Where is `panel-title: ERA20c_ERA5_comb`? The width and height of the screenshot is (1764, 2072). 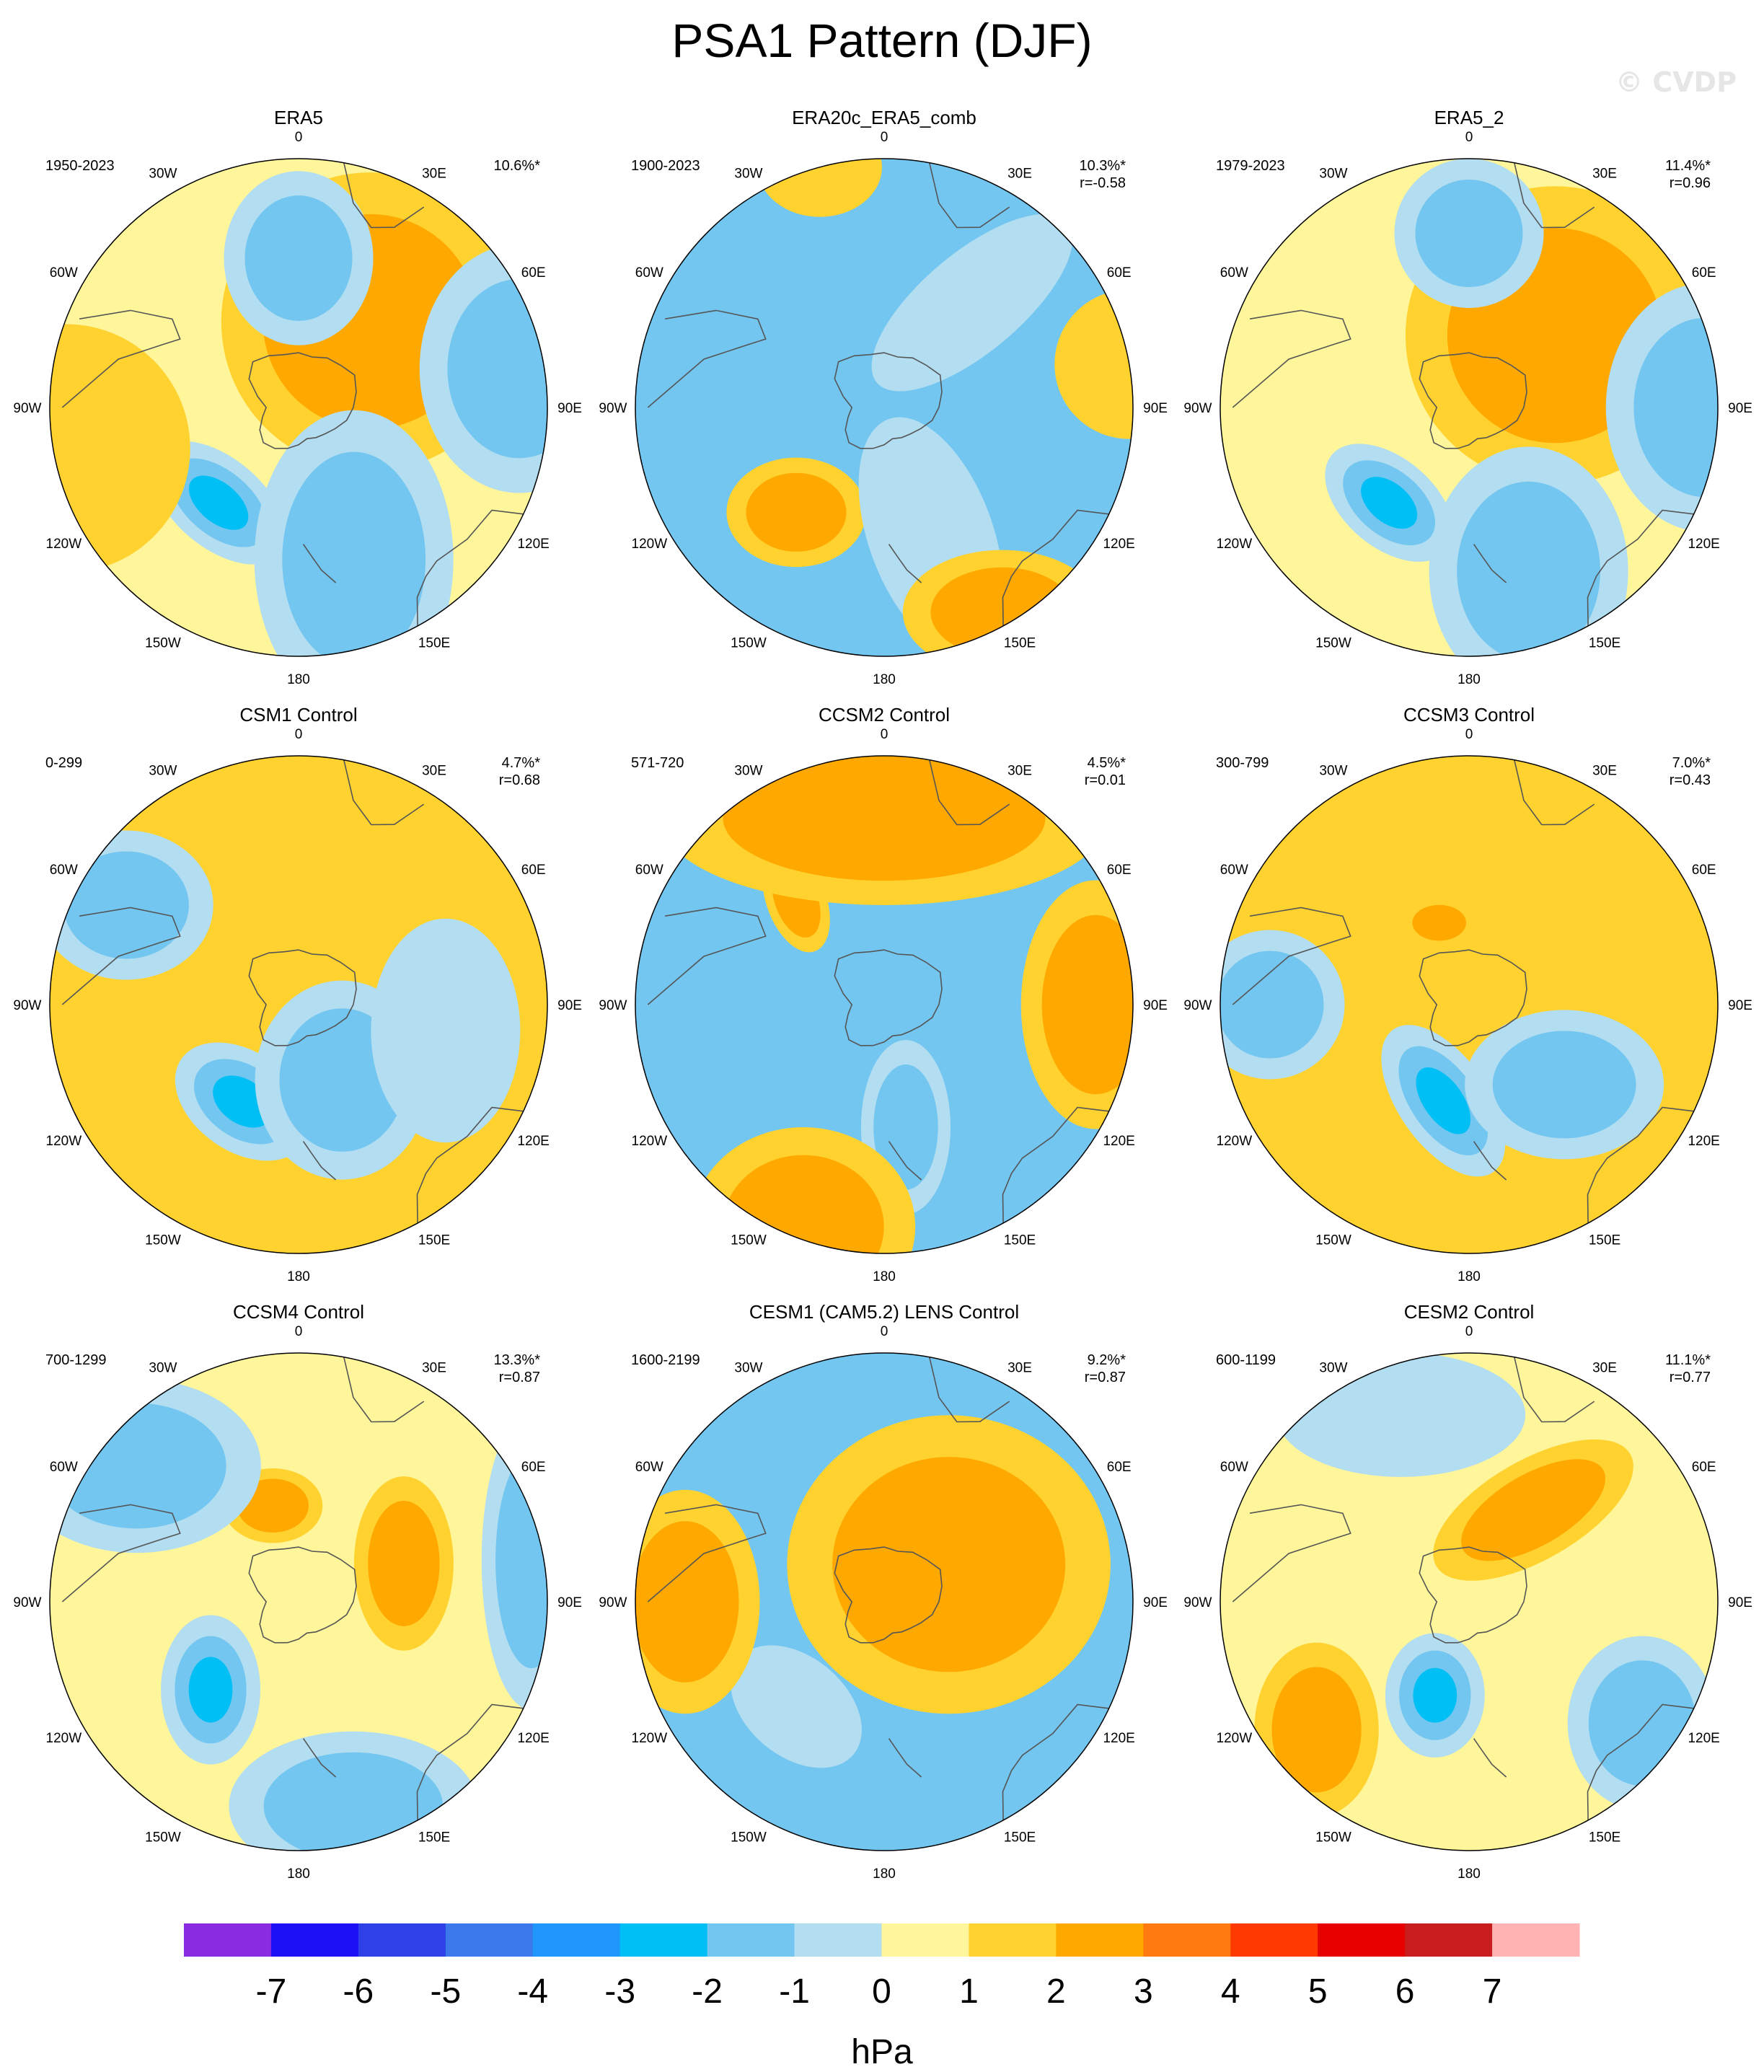 panel-title: ERA20c_ERA5_comb is located at coordinates (884, 117).